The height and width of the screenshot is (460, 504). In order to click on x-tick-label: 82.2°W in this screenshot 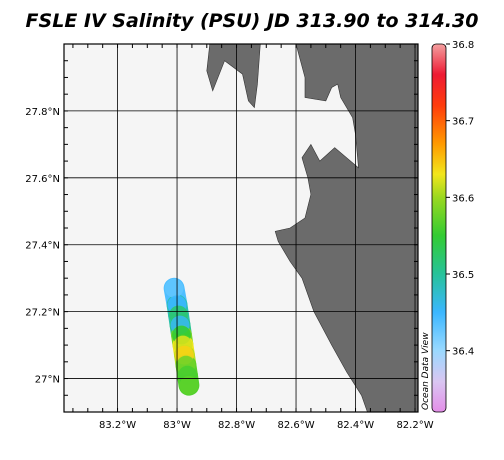, I will do `click(414, 425)`.